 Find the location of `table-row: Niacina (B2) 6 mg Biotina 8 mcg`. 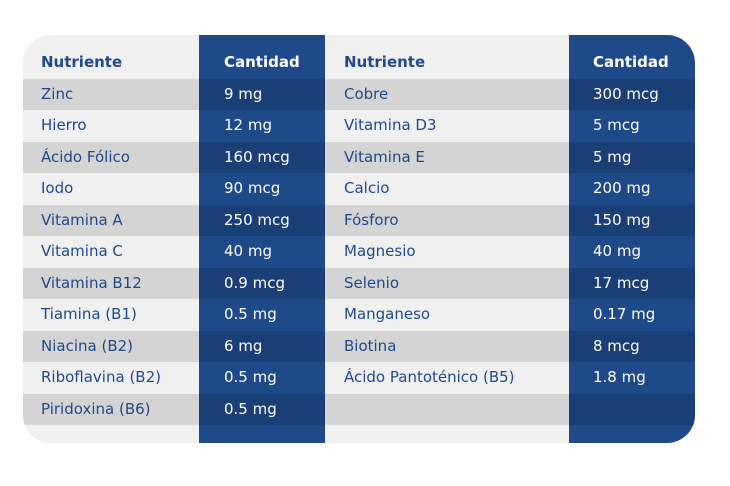

table-row: Niacina (B2) 6 mg Biotina 8 mcg is located at coordinates (359, 346).